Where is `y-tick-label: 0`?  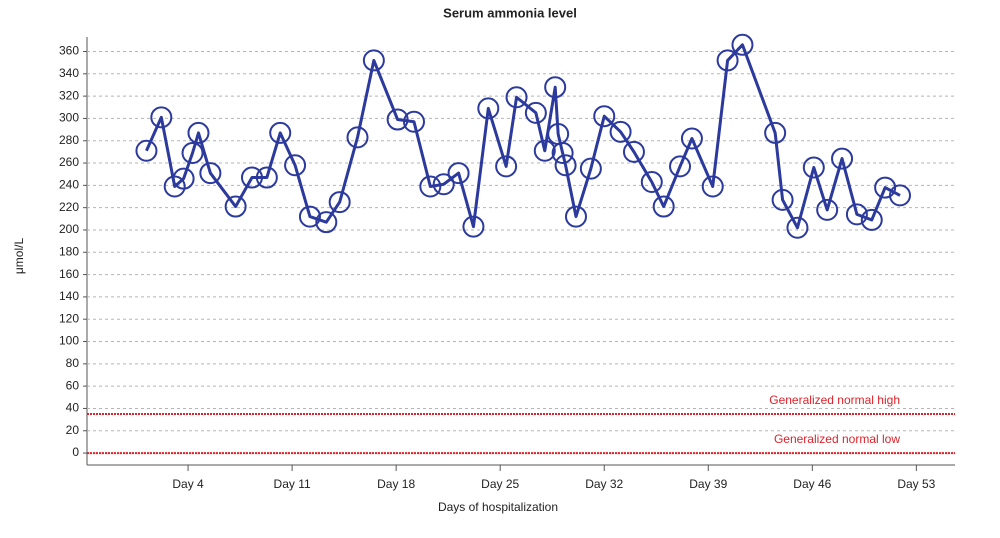 y-tick-label: 0 is located at coordinates (75, 452).